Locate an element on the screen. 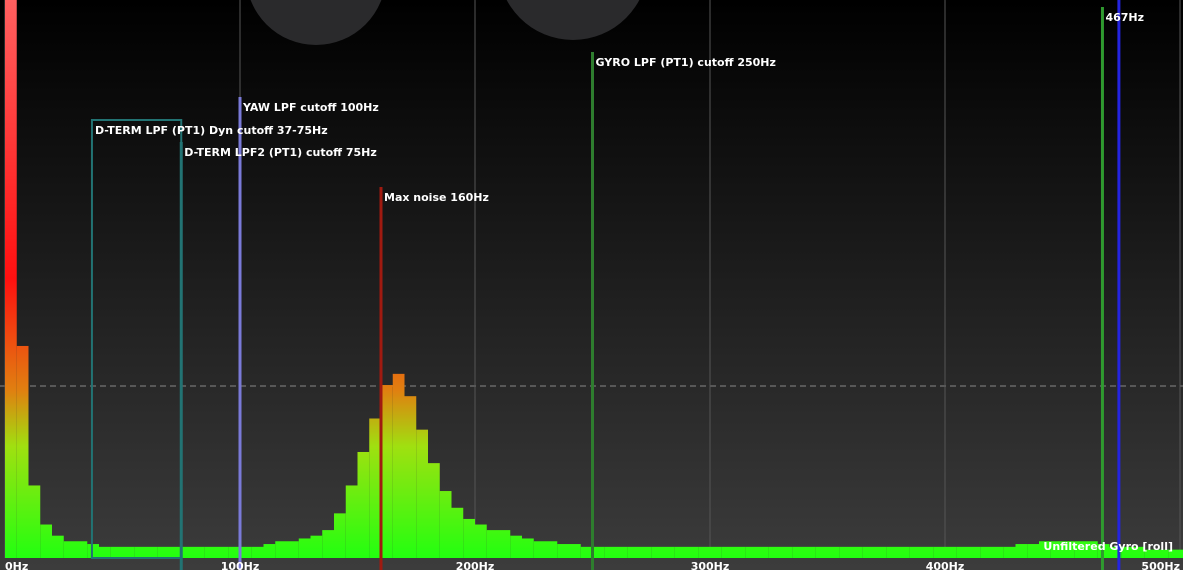 Image resolution: width=1183 pixels, height=570 pixels. x-tick-label: 100Hz is located at coordinates (240, 565).